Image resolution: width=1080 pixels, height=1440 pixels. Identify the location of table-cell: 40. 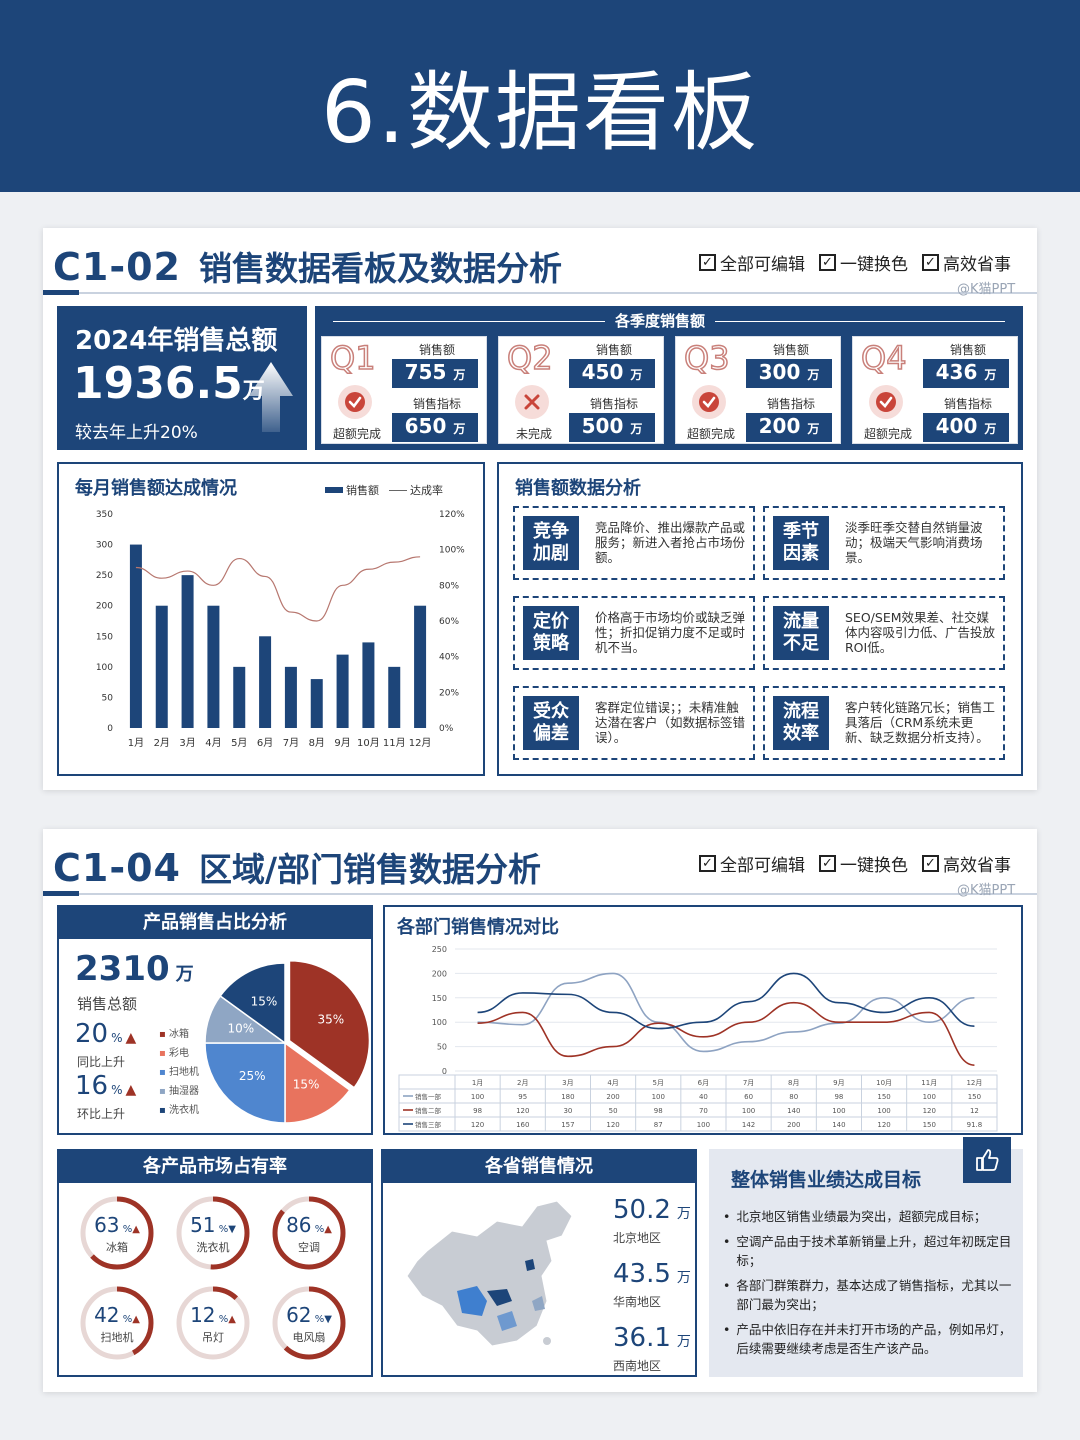
(703, 1097).